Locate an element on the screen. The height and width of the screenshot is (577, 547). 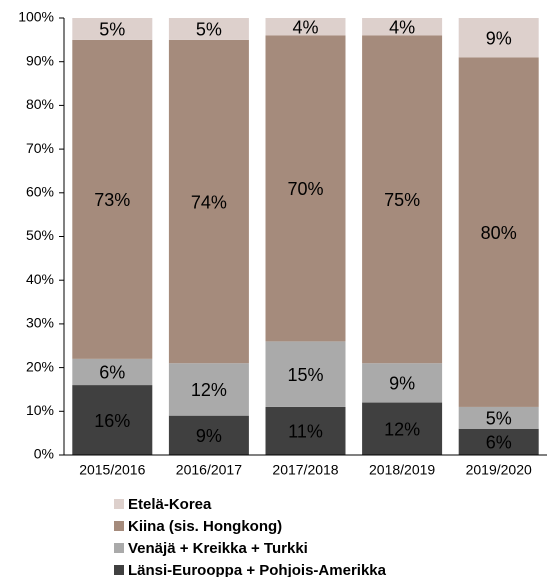
data-label: 80% is located at coordinates (499, 233).